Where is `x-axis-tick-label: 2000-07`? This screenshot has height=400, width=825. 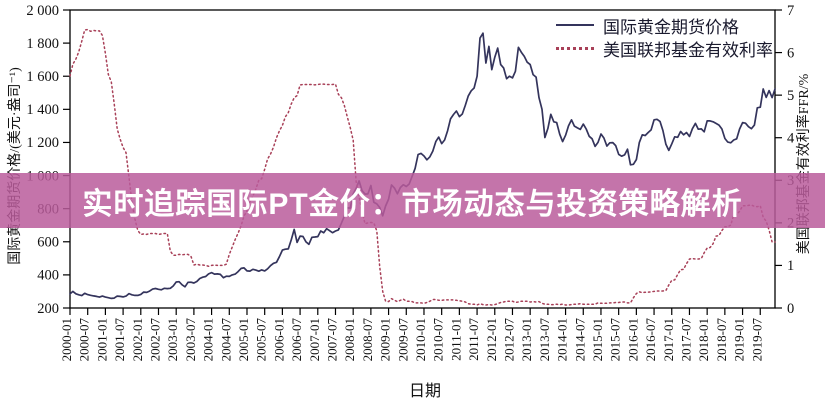
x-axis-tick-label: 2000-07 is located at coordinates (84, 340).